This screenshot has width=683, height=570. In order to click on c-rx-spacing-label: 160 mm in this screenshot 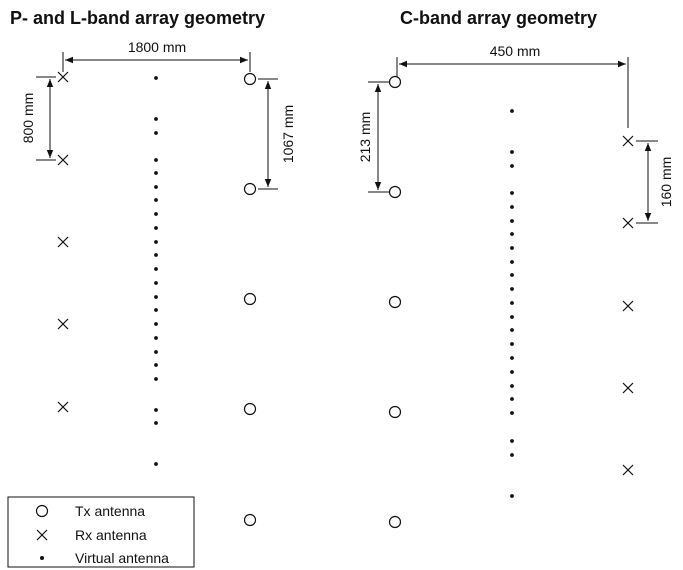, I will do `click(666, 182)`.